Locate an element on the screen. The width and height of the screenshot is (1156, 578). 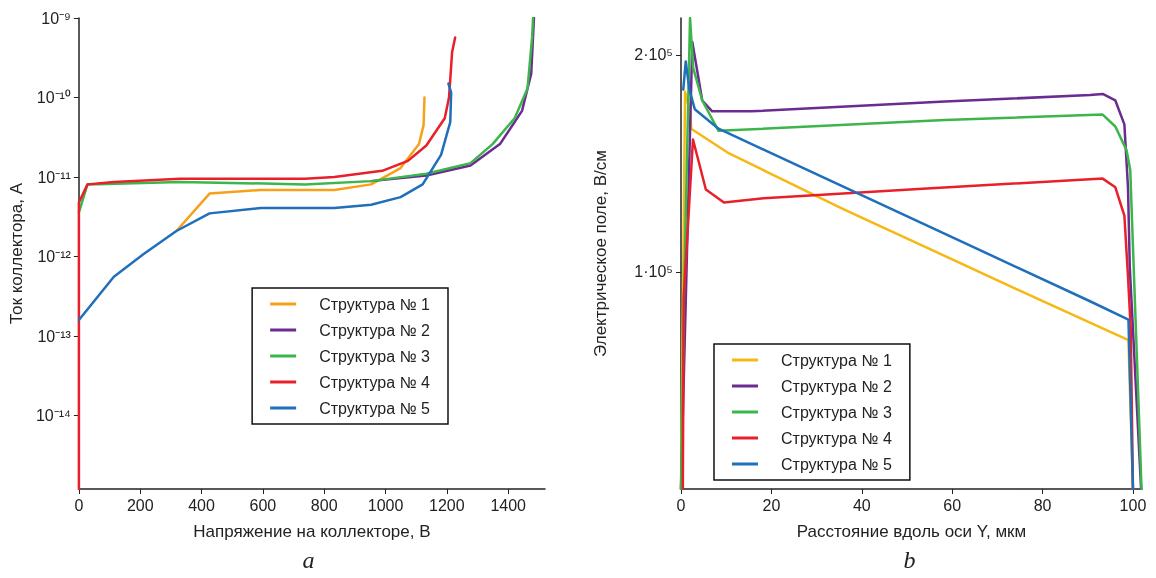
x-tick-label: 1200 is located at coordinates (447, 505).